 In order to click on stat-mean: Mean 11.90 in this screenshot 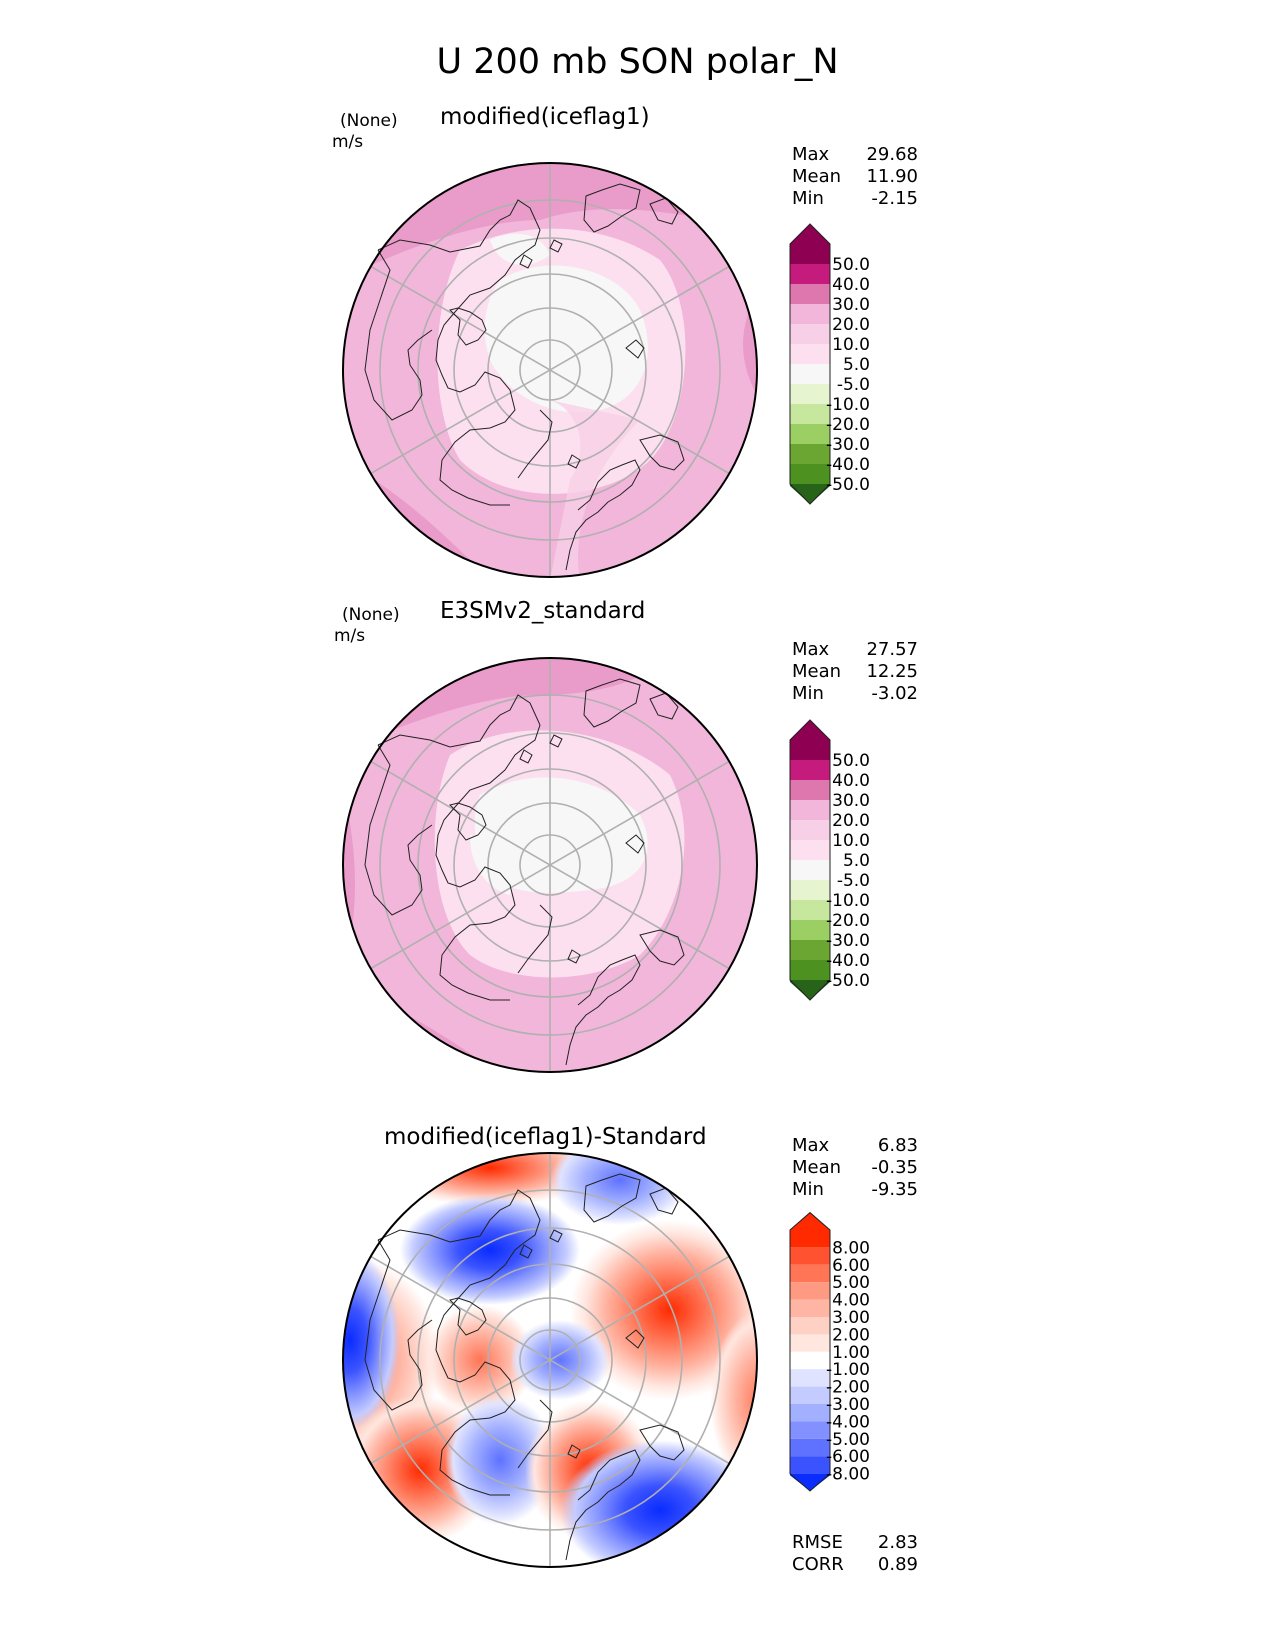, I will do `click(855, 176)`.